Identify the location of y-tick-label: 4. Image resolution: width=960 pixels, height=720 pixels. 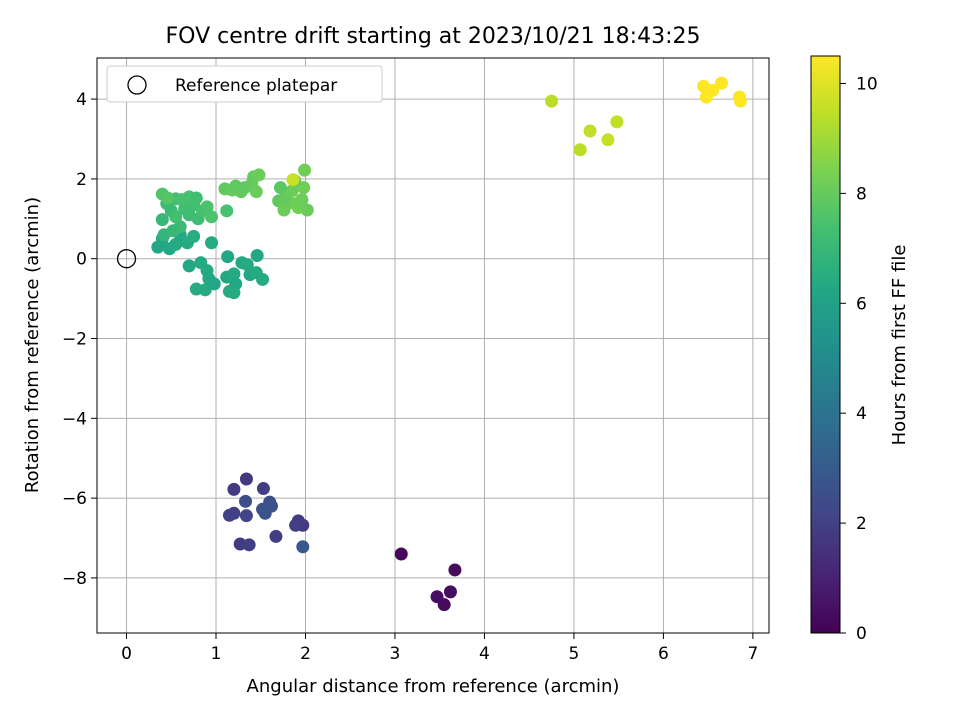
(81, 100).